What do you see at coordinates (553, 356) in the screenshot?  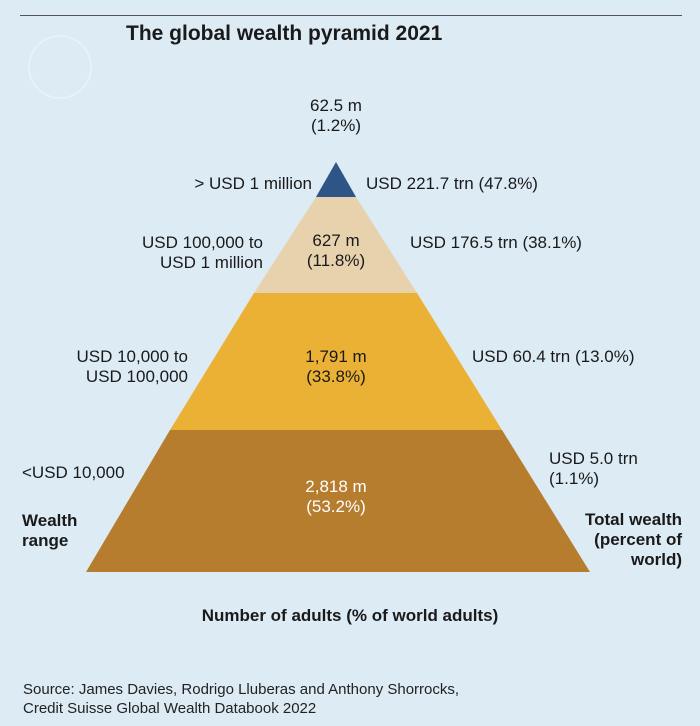 I see `tier-2-wealth: USD 60.4 trn (13.0%)` at bounding box center [553, 356].